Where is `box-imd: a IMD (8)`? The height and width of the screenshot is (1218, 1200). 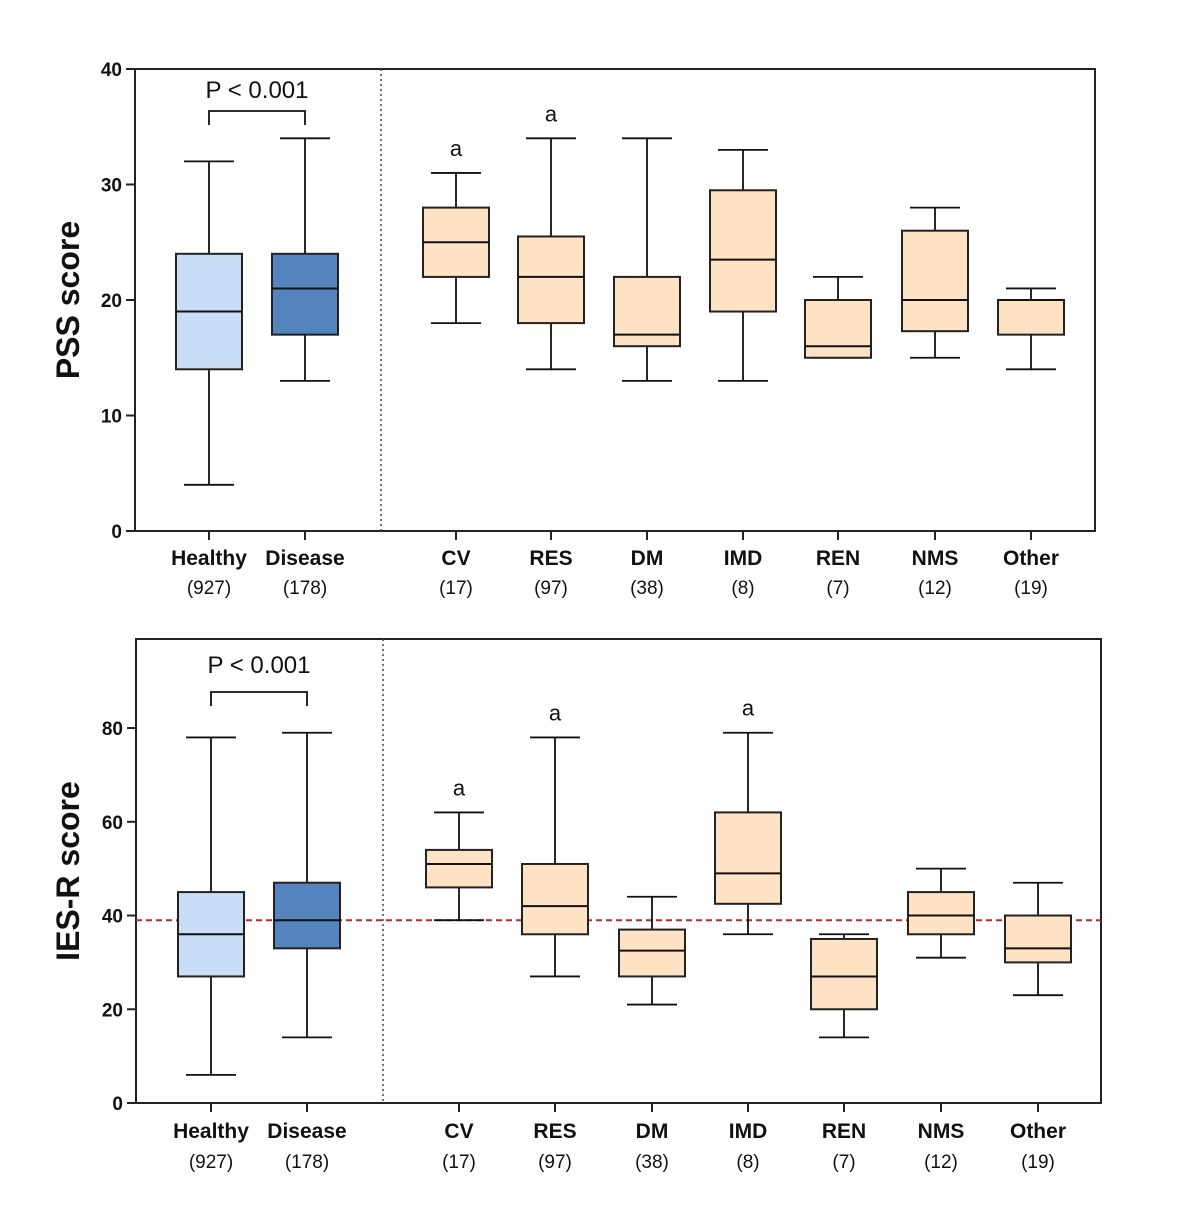
box-imd: a IMD (8) is located at coordinates (748, 934).